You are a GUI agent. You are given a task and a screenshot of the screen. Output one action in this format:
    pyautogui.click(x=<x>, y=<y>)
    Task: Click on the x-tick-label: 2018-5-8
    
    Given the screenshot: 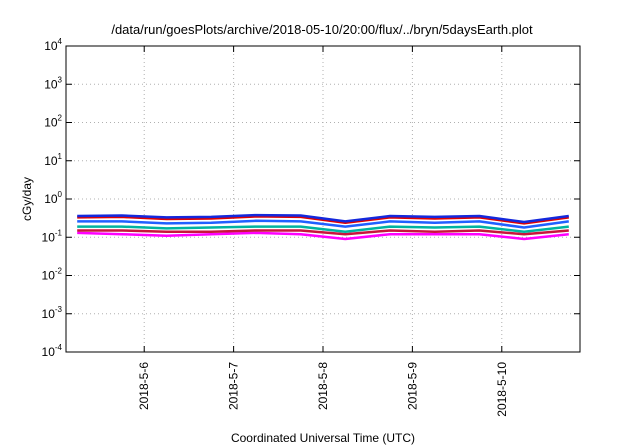 What is the action you would take?
    pyautogui.click(x=323, y=386)
    